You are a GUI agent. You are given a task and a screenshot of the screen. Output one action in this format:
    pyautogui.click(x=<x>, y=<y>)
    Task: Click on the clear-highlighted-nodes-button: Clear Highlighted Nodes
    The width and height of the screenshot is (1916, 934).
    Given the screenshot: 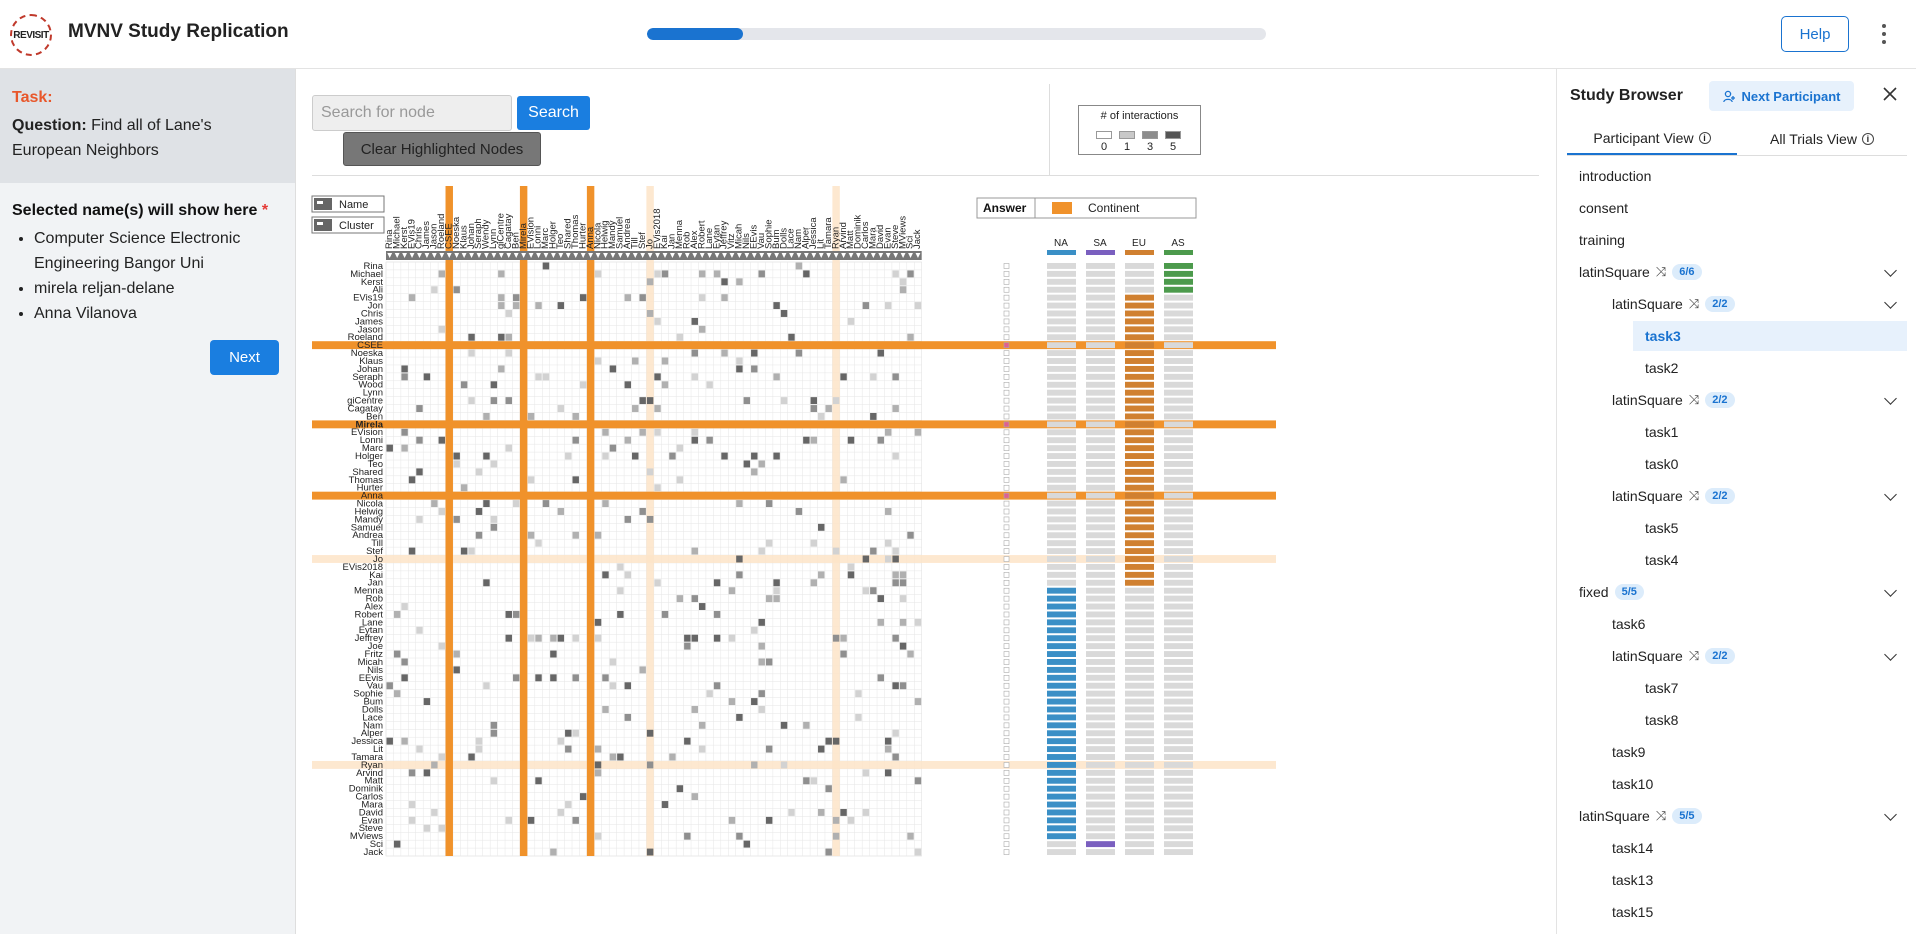 What is the action you would take?
    pyautogui.click(x=442, y=149)
    